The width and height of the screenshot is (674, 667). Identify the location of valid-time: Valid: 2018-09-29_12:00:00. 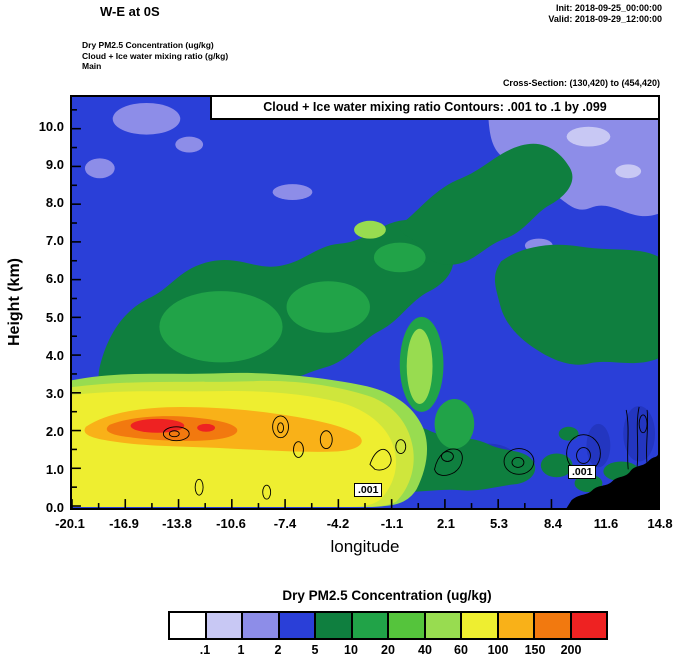
(605, 18).